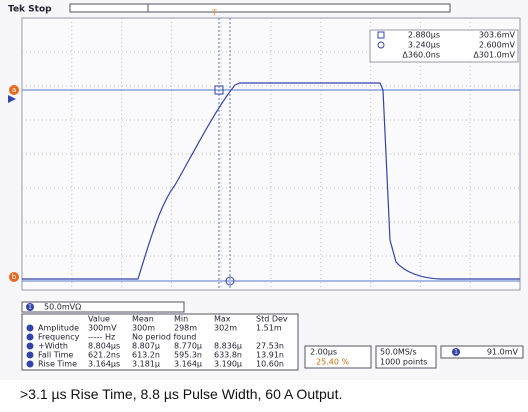 This screenshot has width=528, height=412. I want to click on trig-icon, so click(456, 352).